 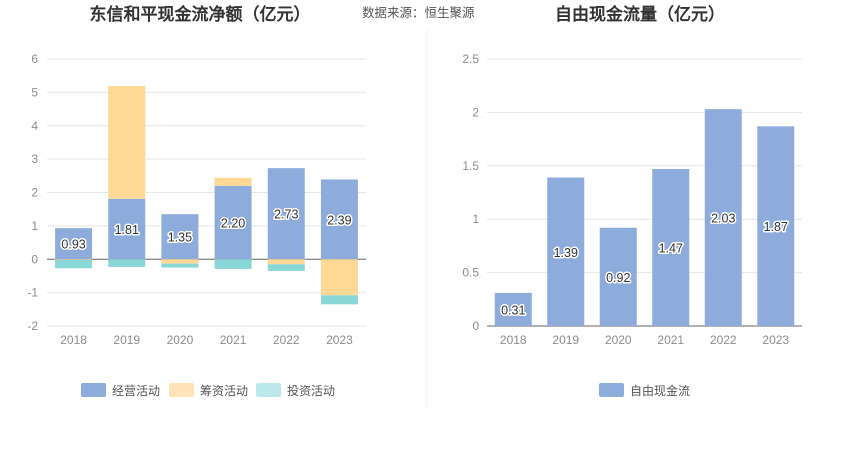 What do you see at coordinates (339, 340) in the screenshot?
I see `left-x-tick-label: 2023` at bounding box center [339, 340].